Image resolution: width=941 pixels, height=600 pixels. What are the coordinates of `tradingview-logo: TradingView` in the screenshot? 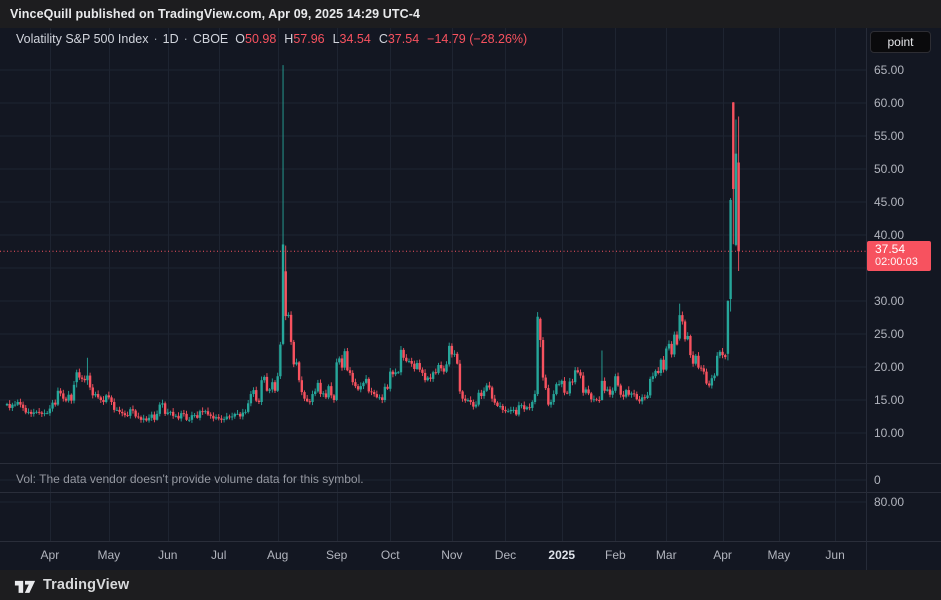 It's located at (71, 585).